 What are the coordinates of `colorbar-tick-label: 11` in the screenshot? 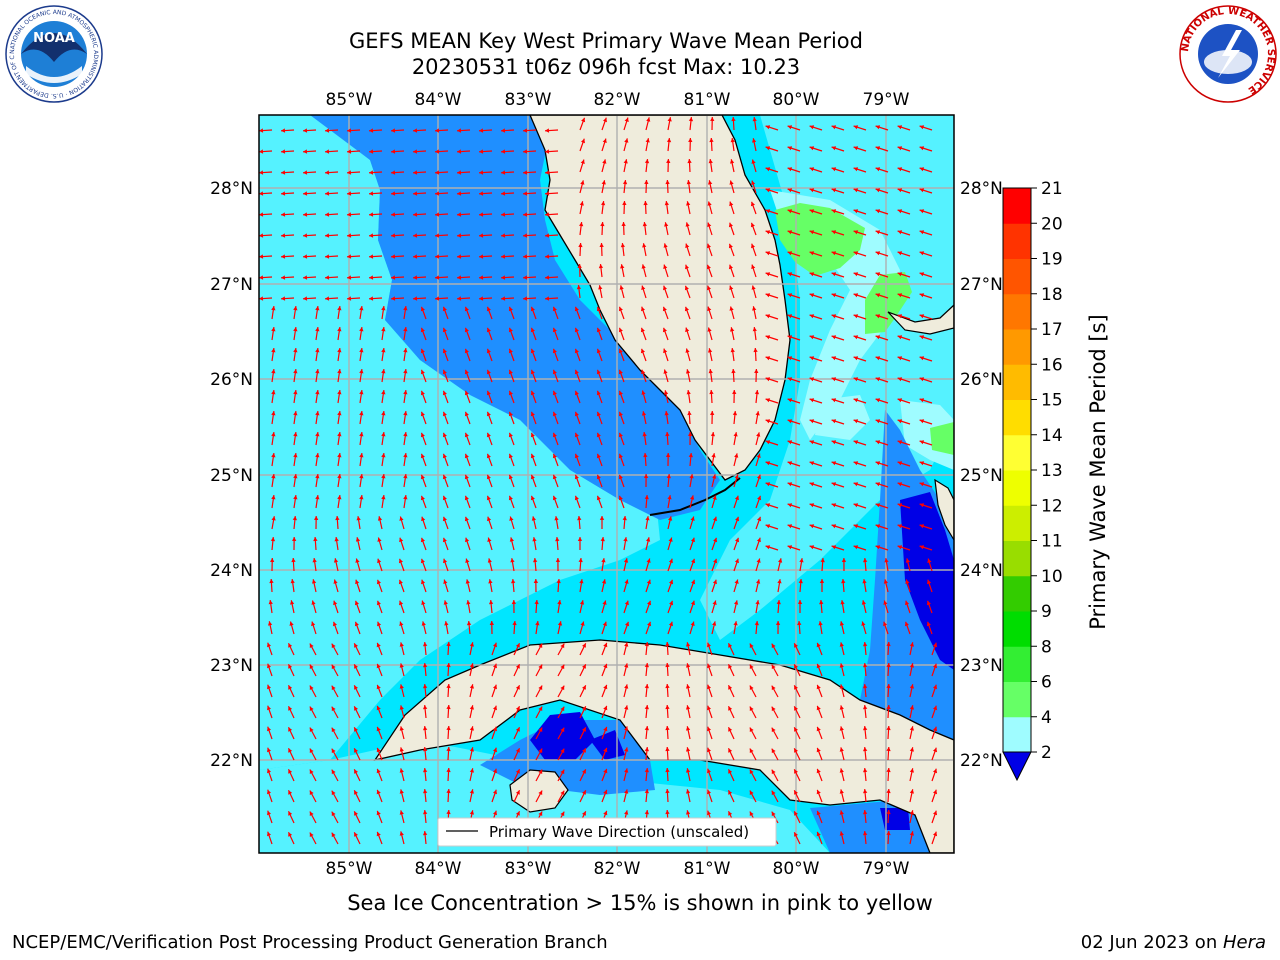 It's located at (1052, 542).